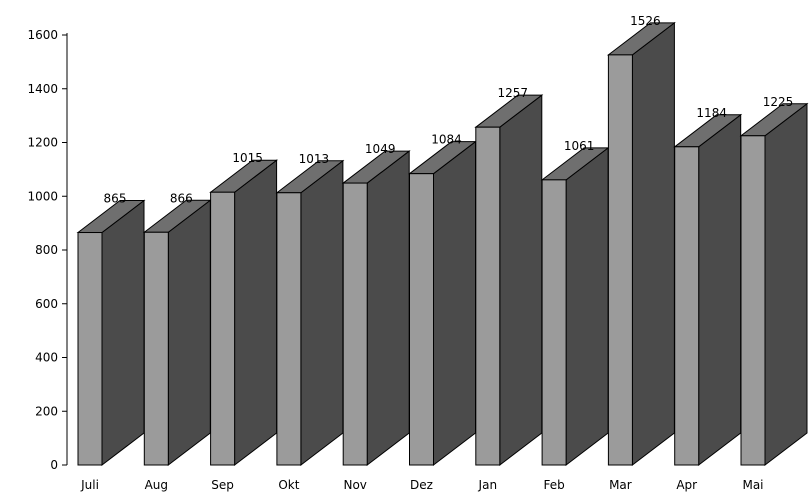 The height and width of the screenshot is (502, 809). I want to click on data-label: 866, so click(181, 198).